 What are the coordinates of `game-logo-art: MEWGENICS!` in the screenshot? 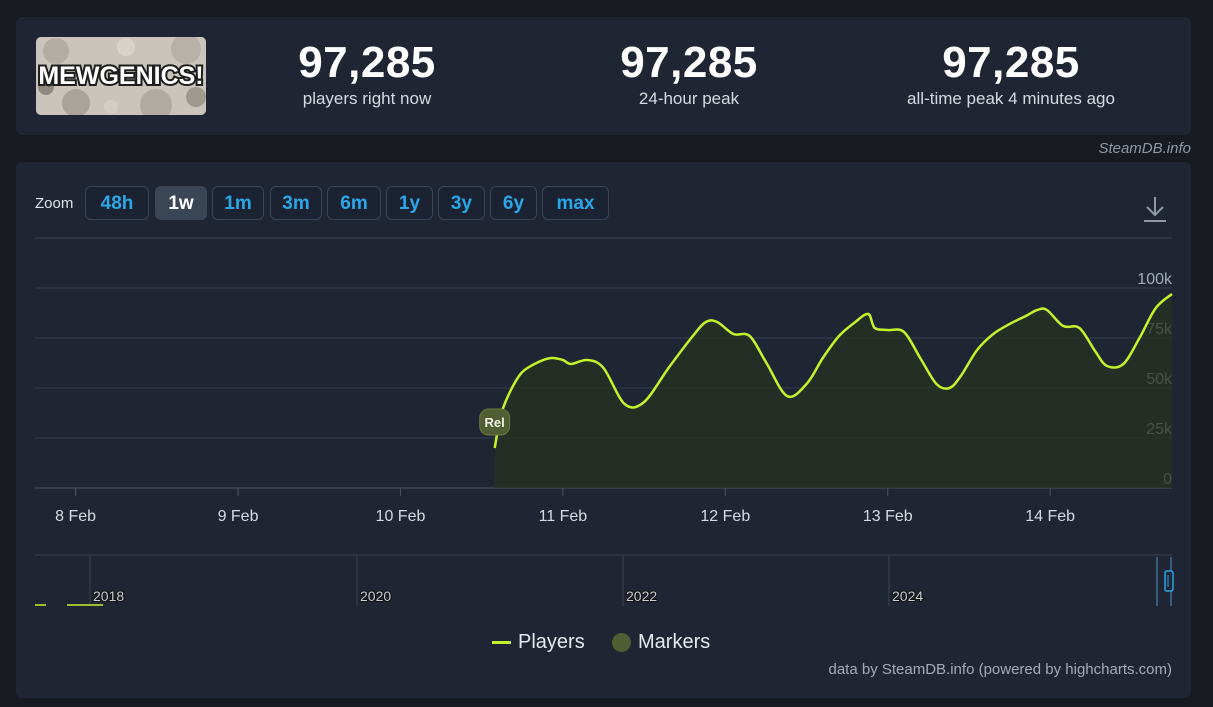 It's located at (121, 76).